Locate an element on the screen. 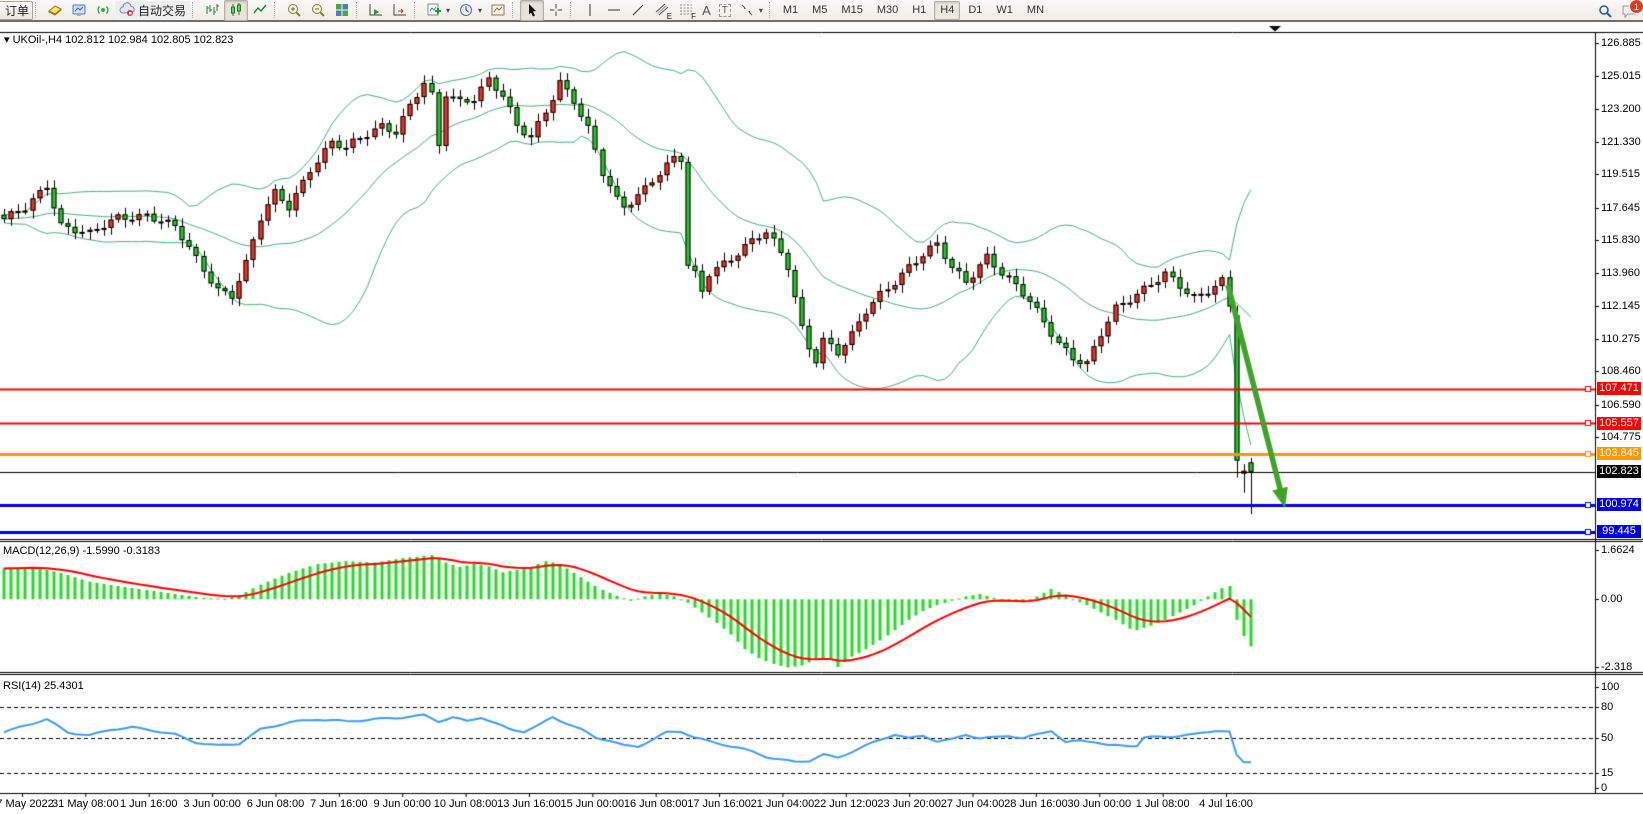 The width and height of the screenshot is (1643, 814). channel-tool: E is located at coordinates (662, 10).